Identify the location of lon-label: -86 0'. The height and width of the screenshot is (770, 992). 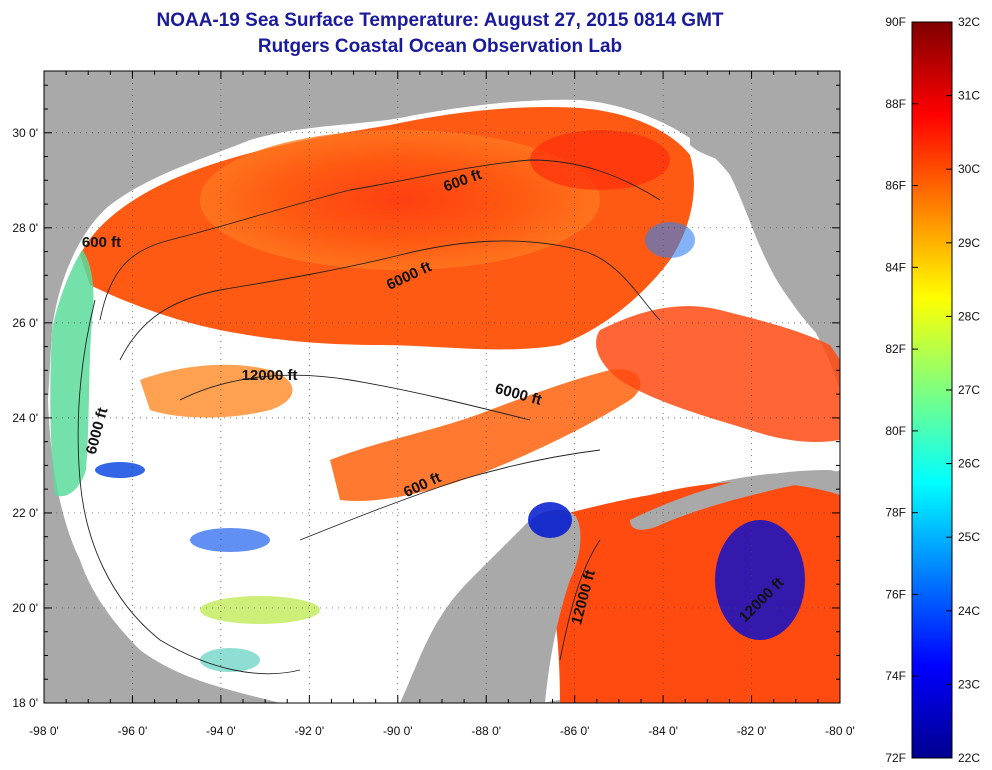
(575, 731).